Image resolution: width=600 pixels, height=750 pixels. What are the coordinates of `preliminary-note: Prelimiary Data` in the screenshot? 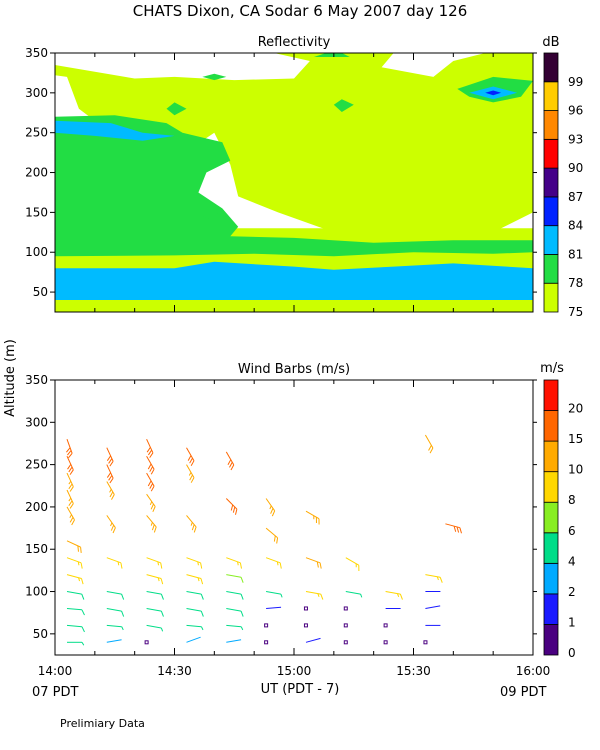 It's located at (102, 723).